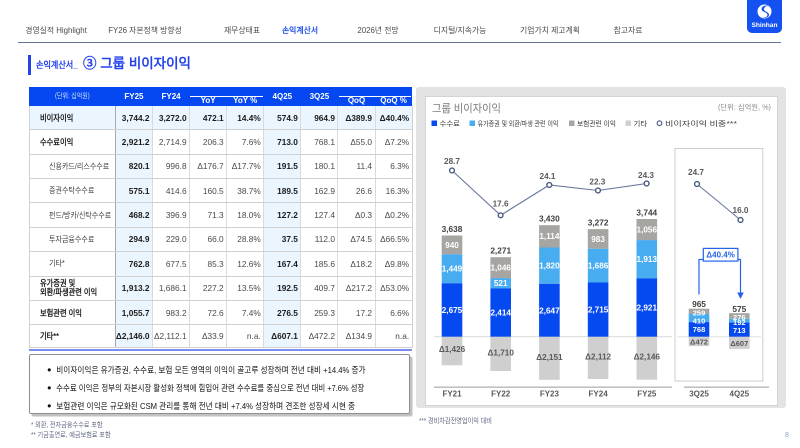 This screenshot has height=448, width=800. Describe the element at coordinates (596, 123) in the screenshot. I see `svg-text: 보험관련 이익` at that location.